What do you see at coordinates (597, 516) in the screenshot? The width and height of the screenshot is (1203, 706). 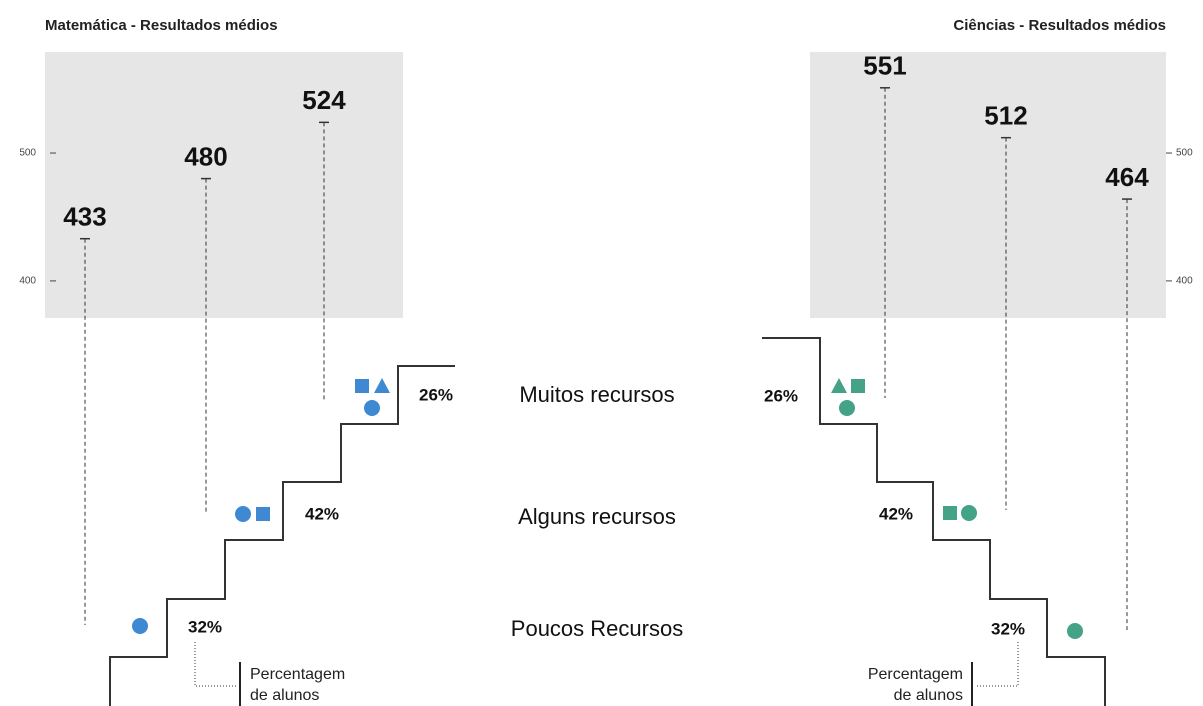 I see `category-label: Alguns recursos` at bounding box center [597, 516].